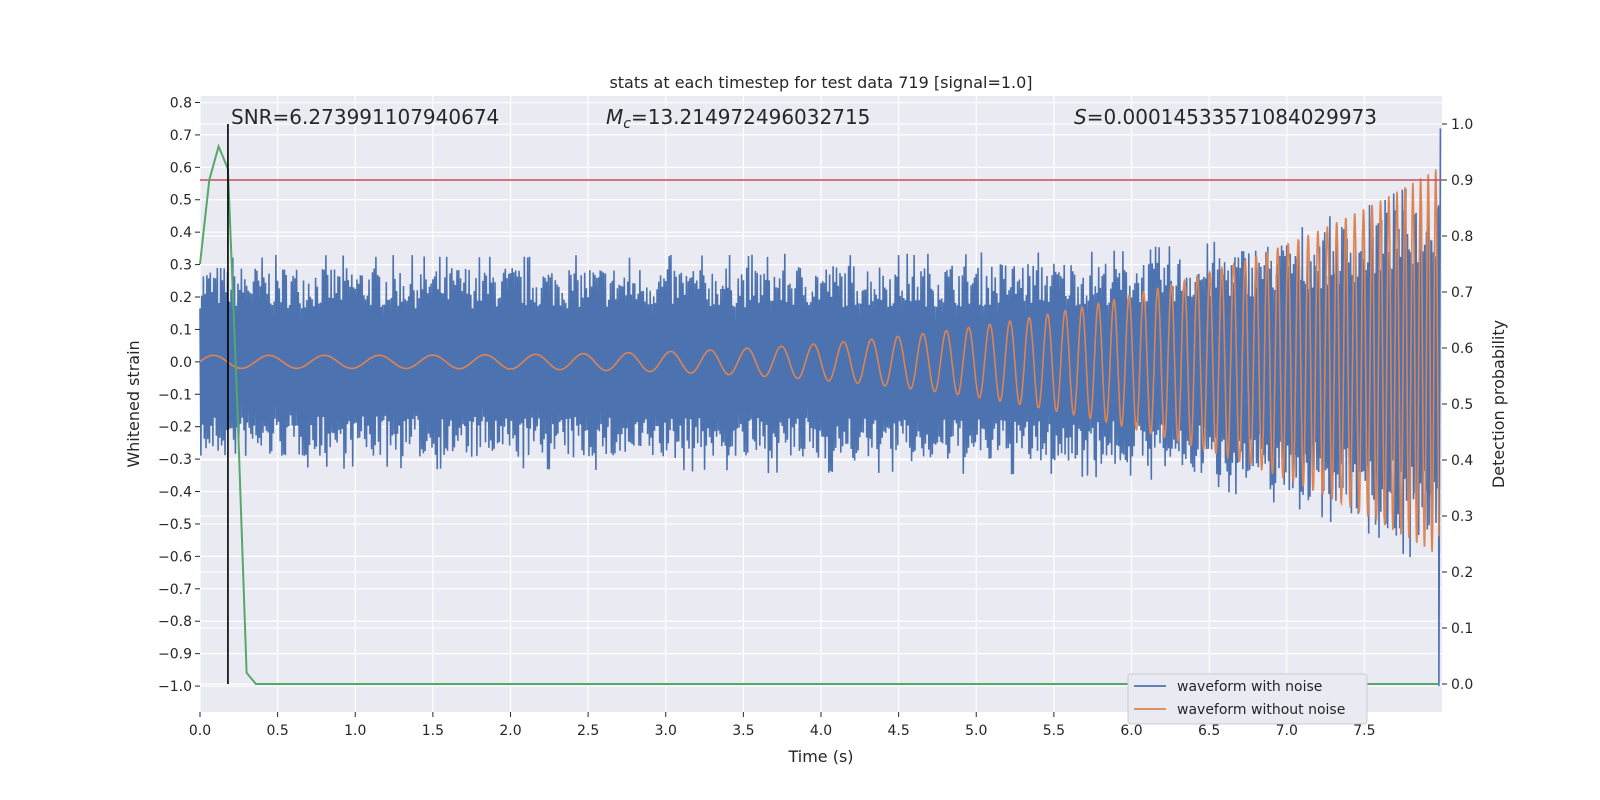  What do you see at coordinates (277, 731) in the screenshot?
I see `x-tick-label: 0.5` at bounding box center [277, 731].